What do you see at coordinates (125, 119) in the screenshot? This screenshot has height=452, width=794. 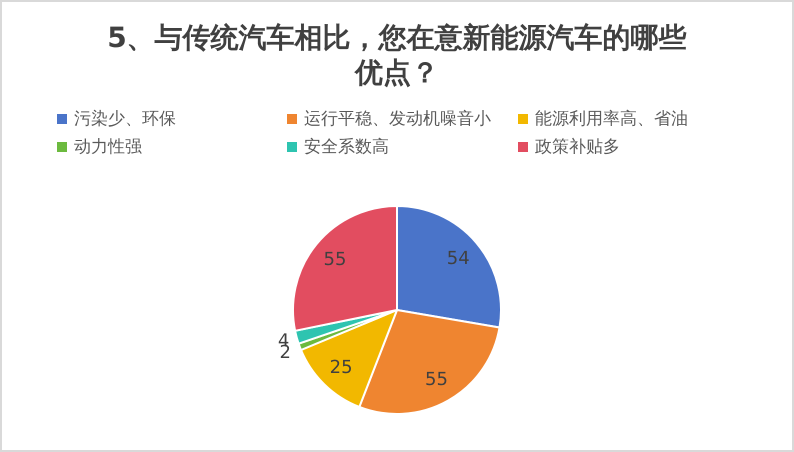 I see `legend-label: 污染少、环保` at bounding box center [125, 119].